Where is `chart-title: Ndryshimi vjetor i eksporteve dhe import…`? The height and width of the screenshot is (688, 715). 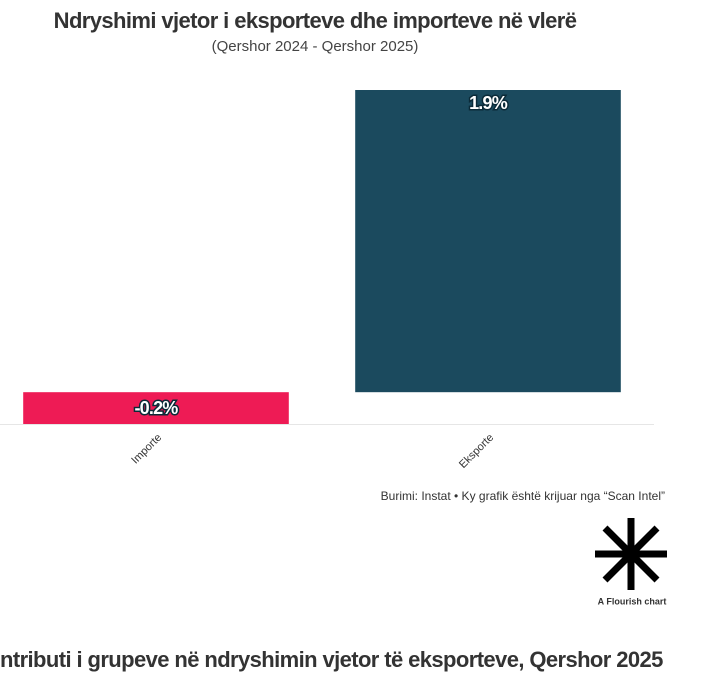 chart-title: Ndryshimi vjetor i eksporteve dhe import… is located at coordinates (315, 20).